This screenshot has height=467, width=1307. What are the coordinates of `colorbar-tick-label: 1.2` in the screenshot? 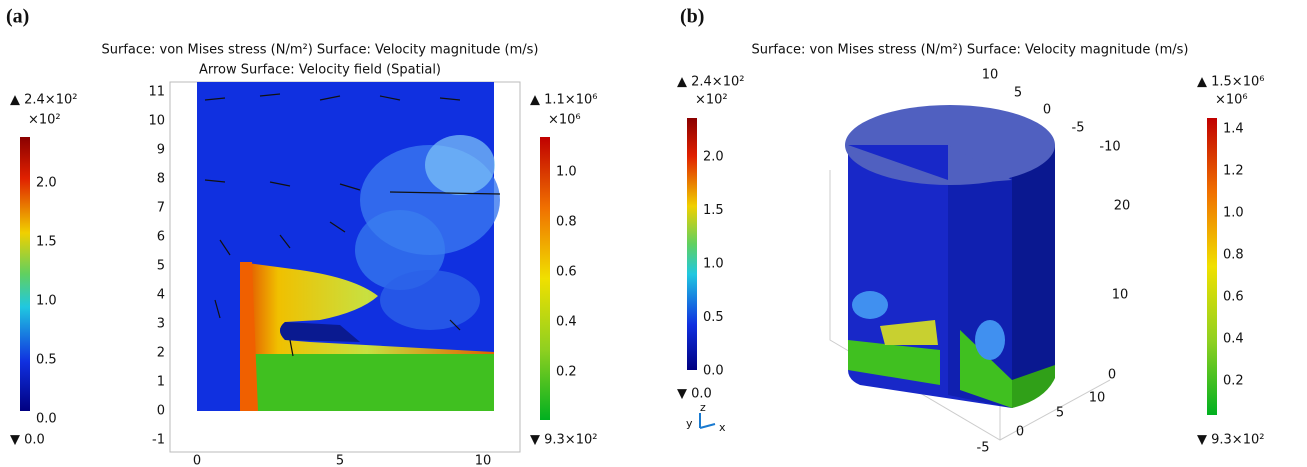 It's located at (1233, 171).